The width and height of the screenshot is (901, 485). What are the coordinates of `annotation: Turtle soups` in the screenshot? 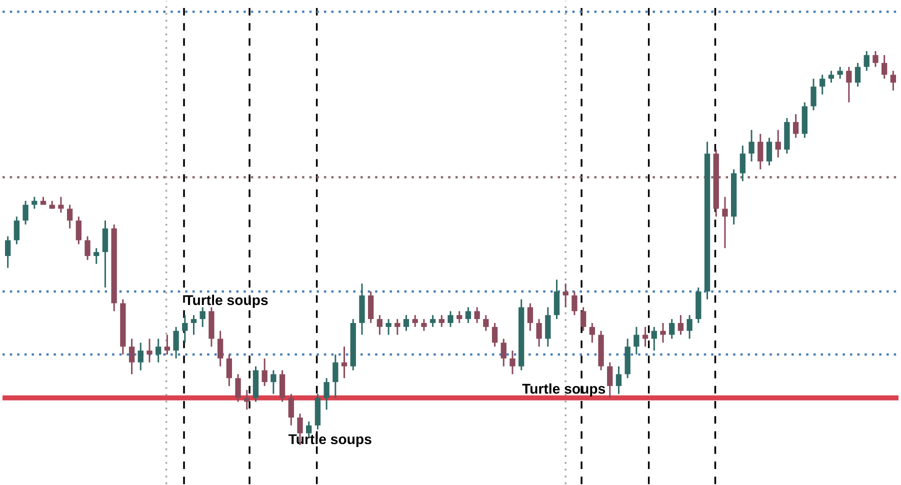 It's located at (564, 390).